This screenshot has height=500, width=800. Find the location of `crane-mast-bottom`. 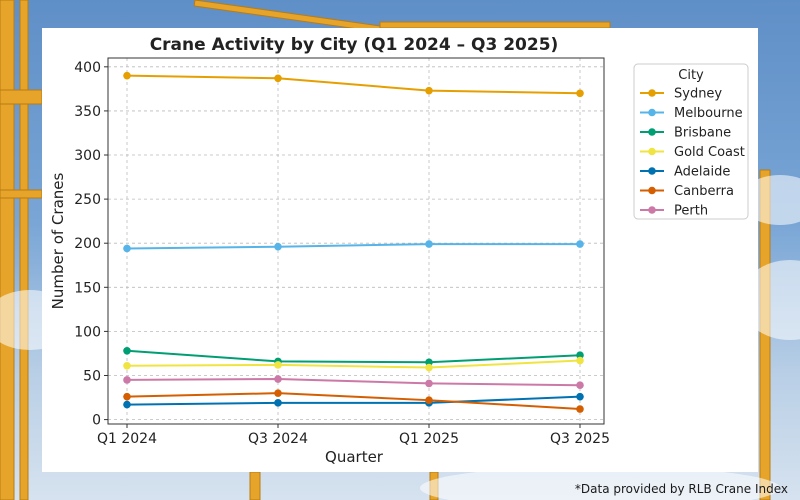

crane-mast-bottom is located at coordinates (255, 485).